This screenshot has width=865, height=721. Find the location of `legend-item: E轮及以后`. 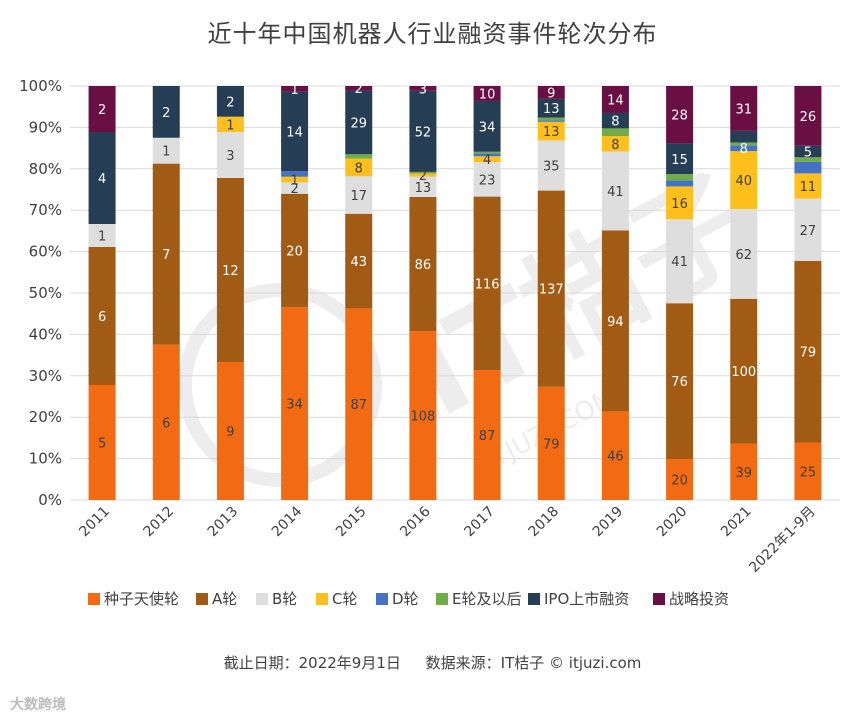

legend-item: E轮及以后 is located at coordinates (478, 599).